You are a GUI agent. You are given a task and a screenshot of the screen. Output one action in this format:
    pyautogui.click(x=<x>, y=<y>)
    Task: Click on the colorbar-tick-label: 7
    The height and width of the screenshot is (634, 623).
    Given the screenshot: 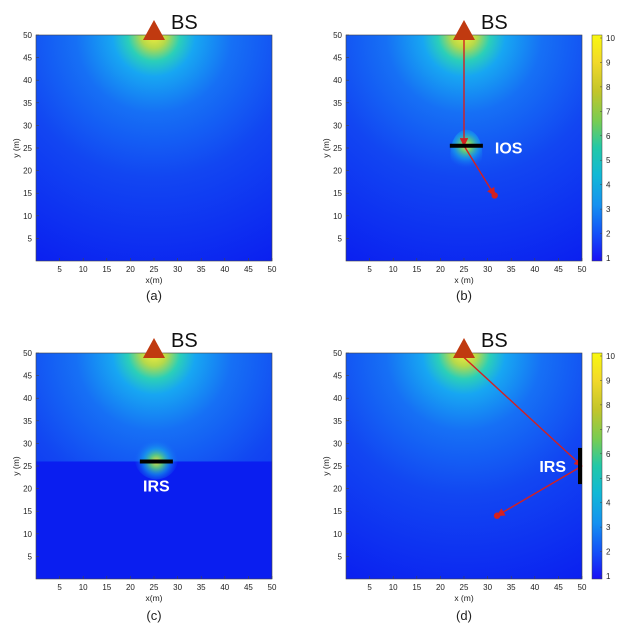 What is the action you would take?
    pyautogui.click(x=608, y=429)
    